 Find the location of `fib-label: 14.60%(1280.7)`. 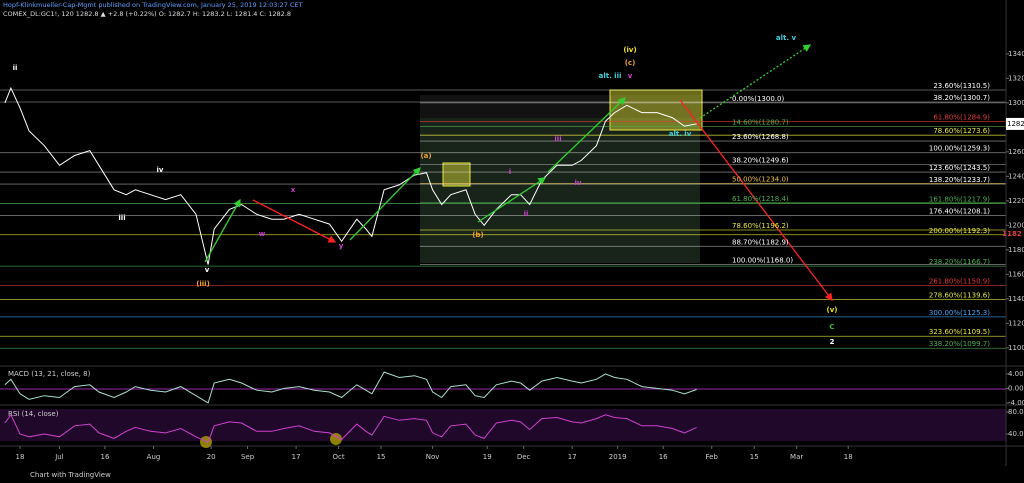

fib-label: 14.60%(1280.7) is located at coordinates (760, 122).